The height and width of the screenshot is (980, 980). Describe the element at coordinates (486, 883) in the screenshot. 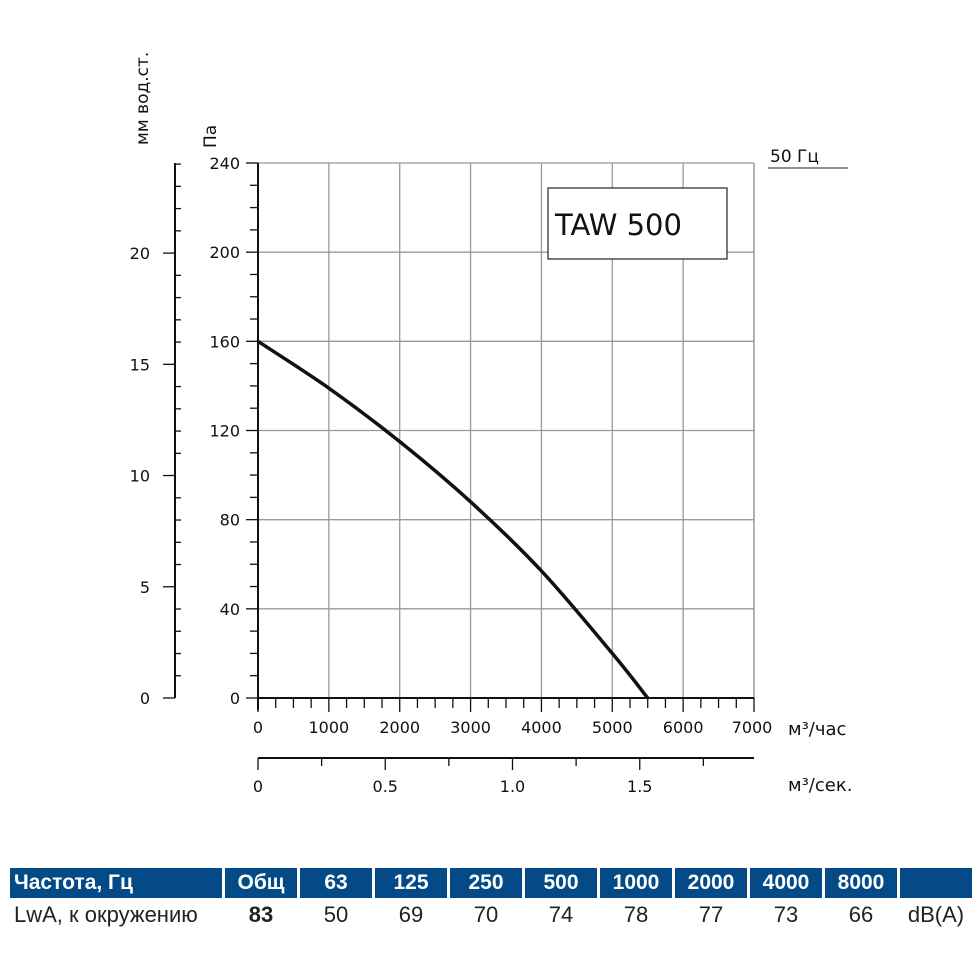

I see `table-header-cell: 250` at that location.